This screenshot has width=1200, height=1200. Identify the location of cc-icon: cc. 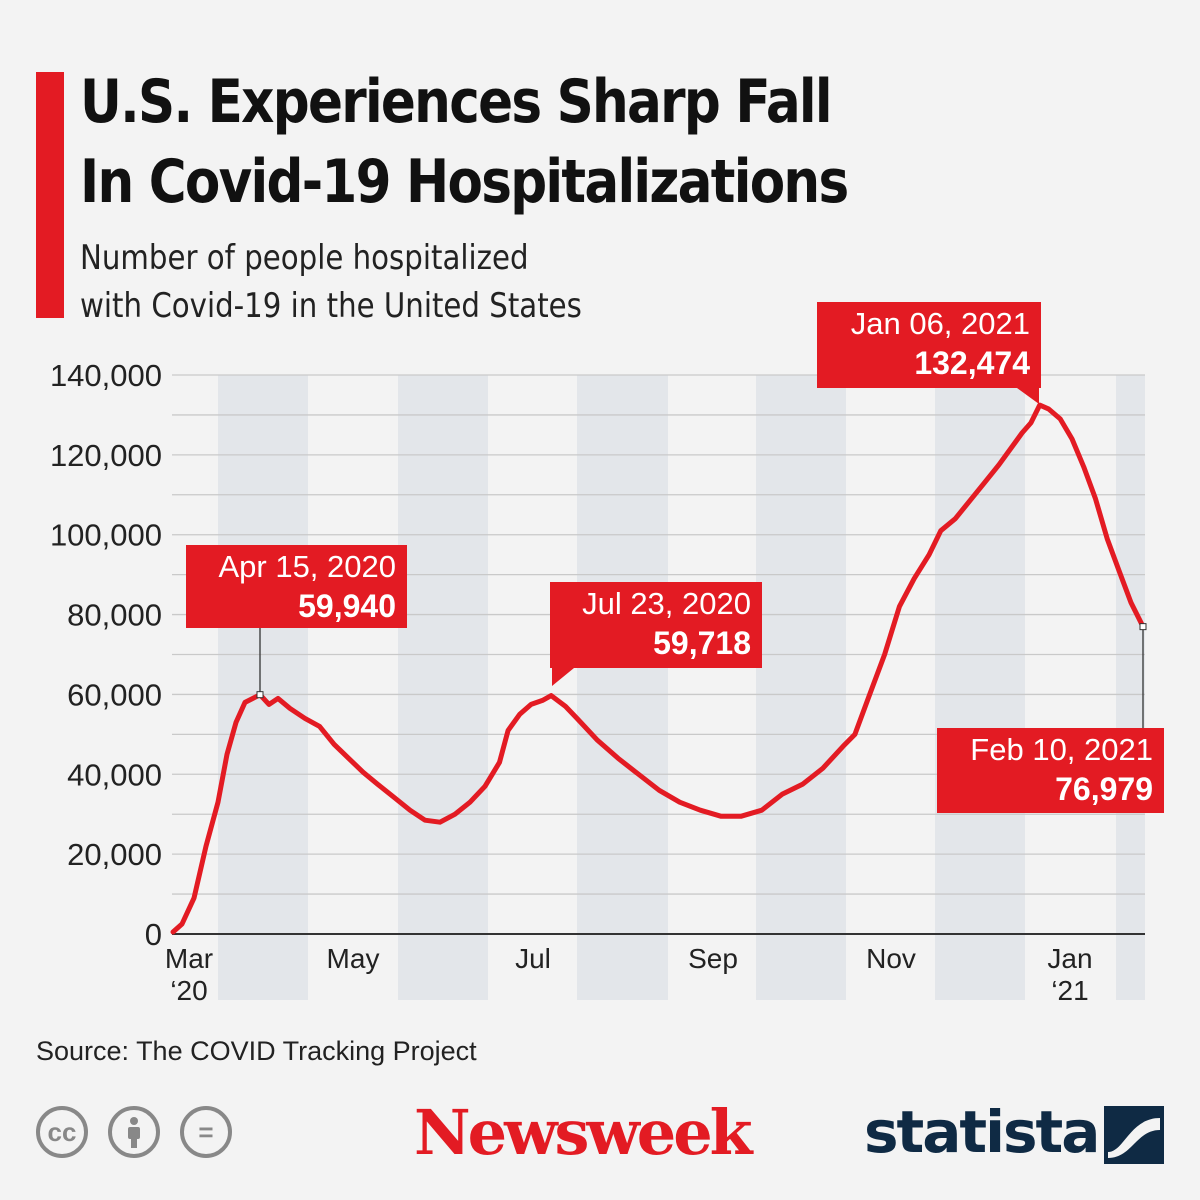
(62, 1132).